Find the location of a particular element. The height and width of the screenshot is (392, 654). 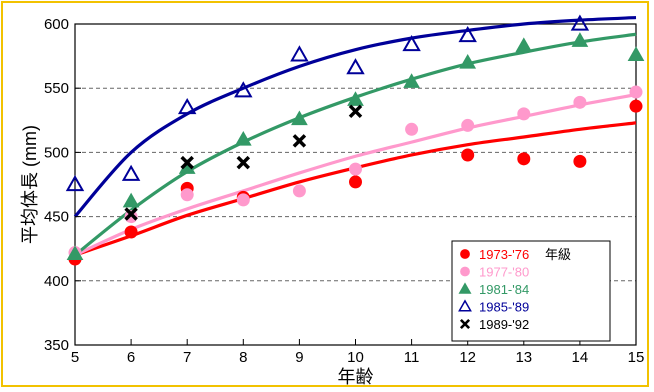

legend-box is located at coordinates (531, 291).